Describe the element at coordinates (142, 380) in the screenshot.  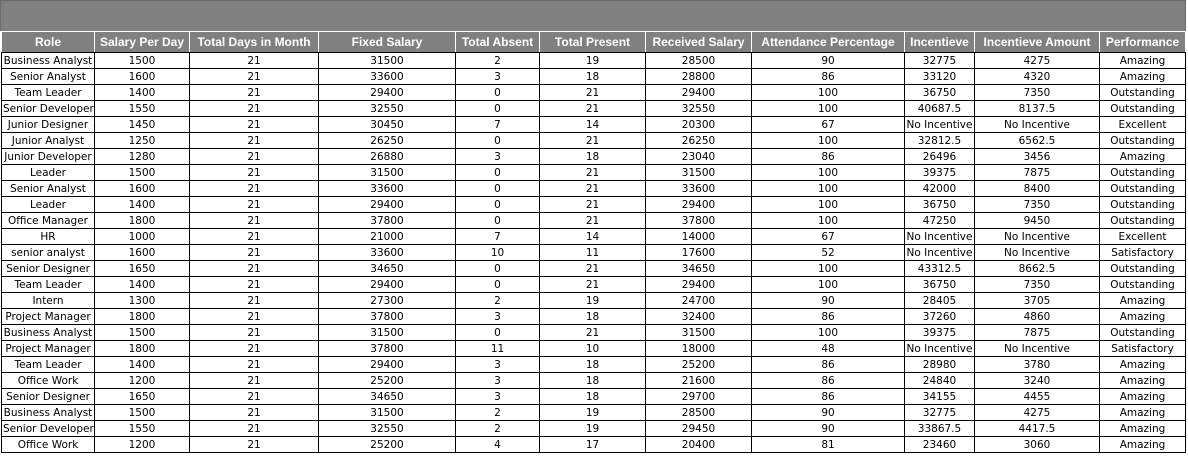
I see `cell-salary-per-day: 1200` at that location.